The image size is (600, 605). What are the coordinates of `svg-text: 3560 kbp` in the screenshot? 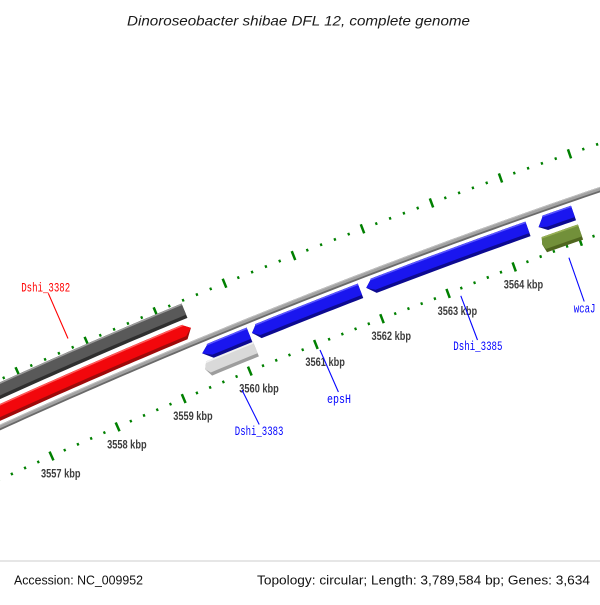 It's located at (258, 388).